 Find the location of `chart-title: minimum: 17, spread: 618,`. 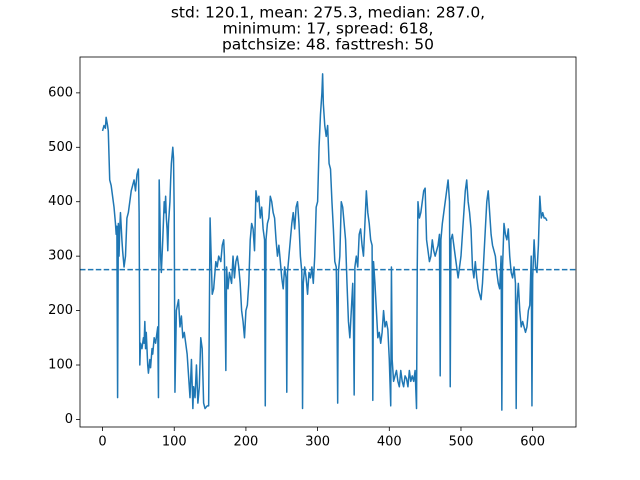

chart-title: minimum: 17, spread: 618, is located at coordinates (328, 29).